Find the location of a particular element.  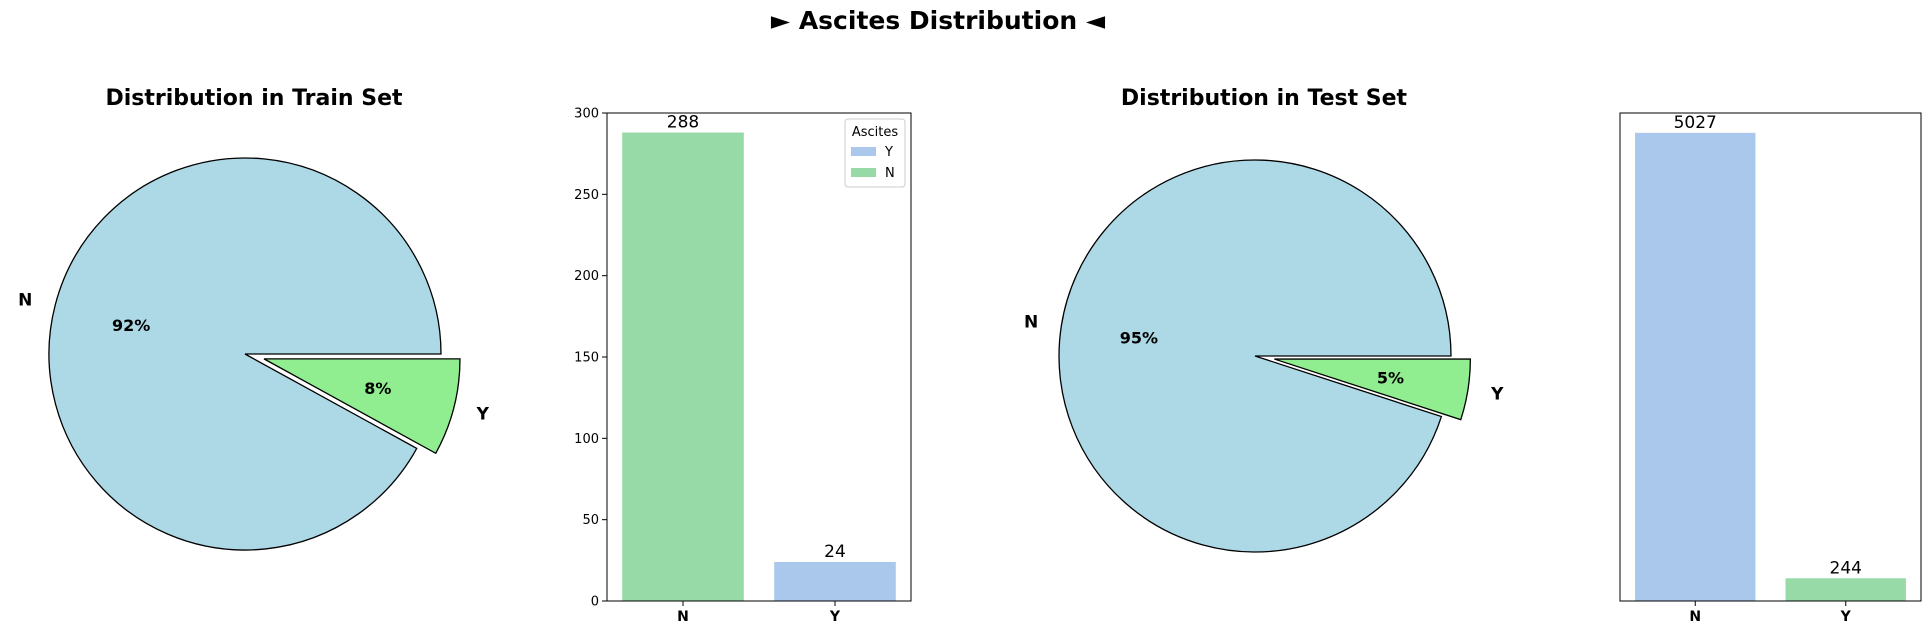

legend-entry-label: Y is located at coordinates (888, 152).